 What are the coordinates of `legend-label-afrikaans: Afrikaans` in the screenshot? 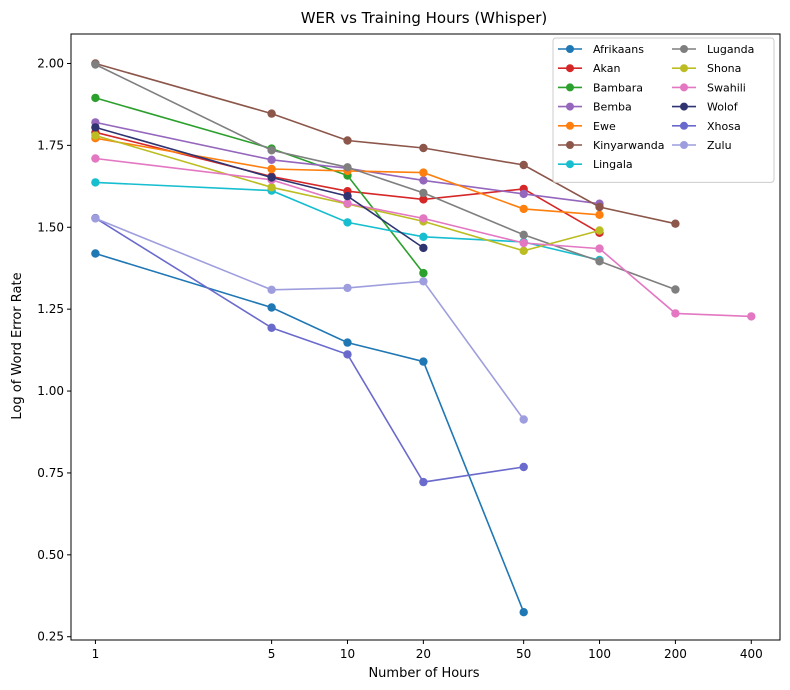 It's located at (618, 49).